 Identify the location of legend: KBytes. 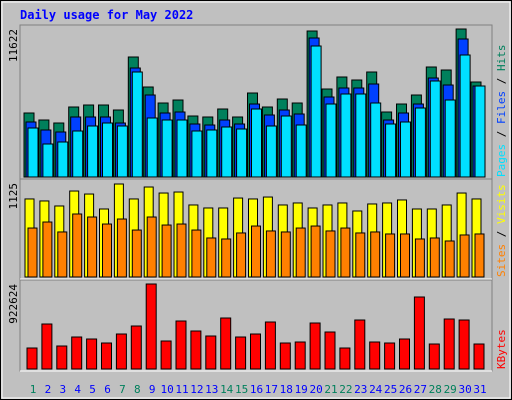
(501, 349).